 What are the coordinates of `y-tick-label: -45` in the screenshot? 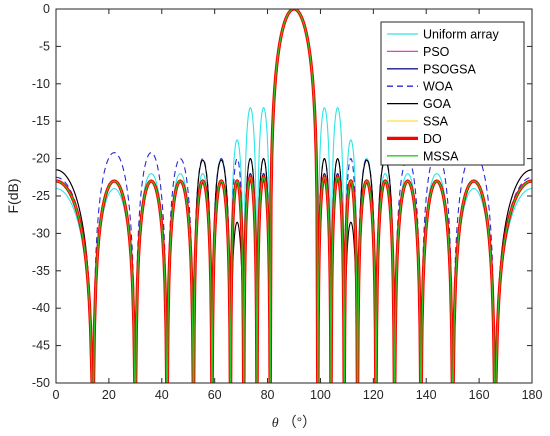 It's located at (41, 346).